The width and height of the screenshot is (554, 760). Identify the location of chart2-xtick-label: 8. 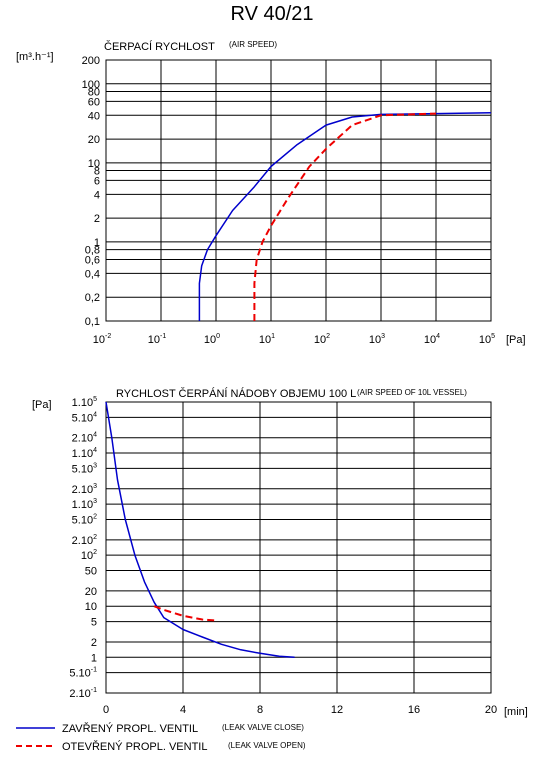
(260, 710).